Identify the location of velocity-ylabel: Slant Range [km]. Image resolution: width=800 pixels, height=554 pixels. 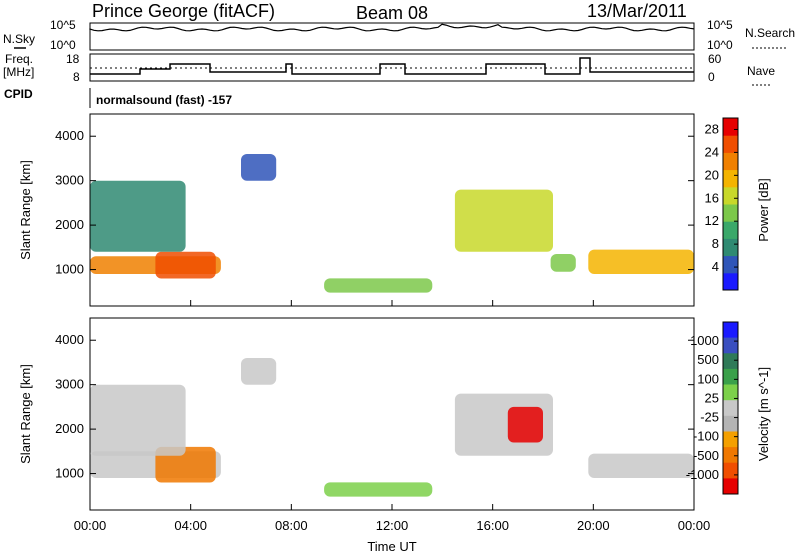
(25, 414).